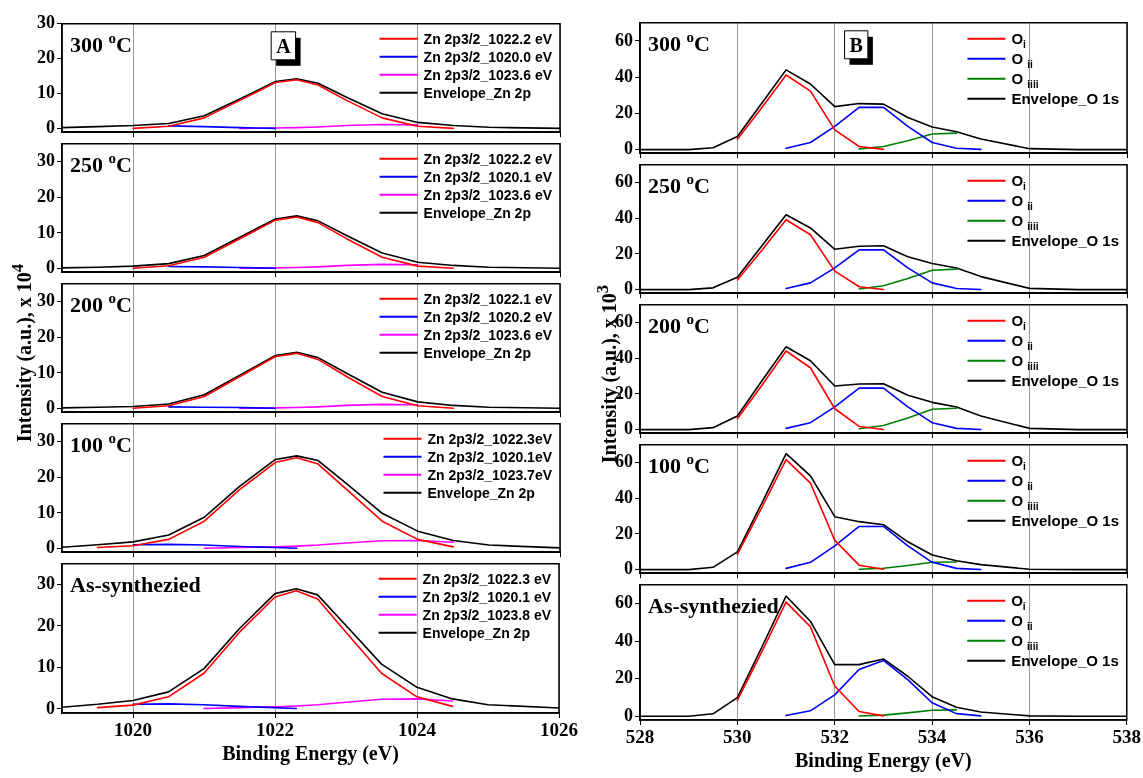 This screenshot has height=778, width=1143. I want to click on x-tick-label: 532, so click(834, 737).